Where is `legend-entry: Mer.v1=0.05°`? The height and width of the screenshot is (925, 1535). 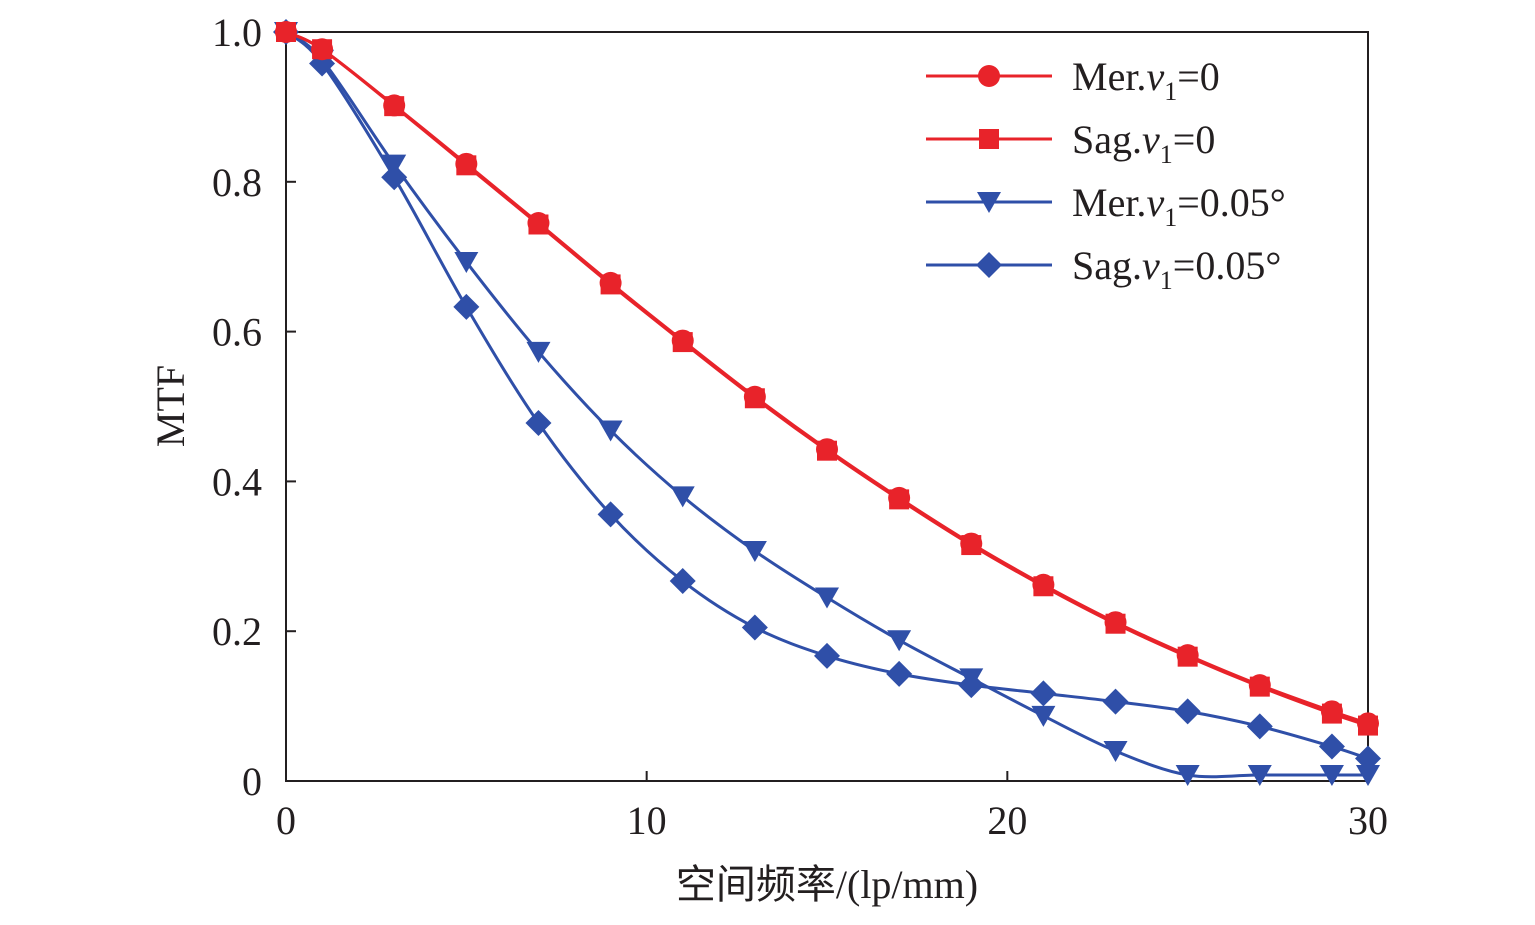 legend-entry: Mer.v1=0.05° is located at coordinates (1106, 206).